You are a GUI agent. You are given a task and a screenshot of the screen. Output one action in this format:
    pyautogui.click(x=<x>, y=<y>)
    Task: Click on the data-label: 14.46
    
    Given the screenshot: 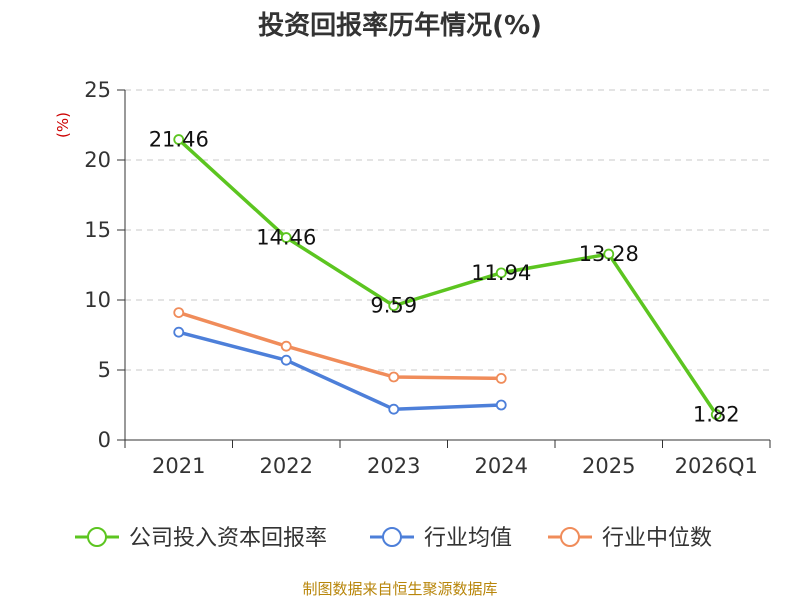 What is the action you would take?
    pyautogui.click(x=286, y=238)
    